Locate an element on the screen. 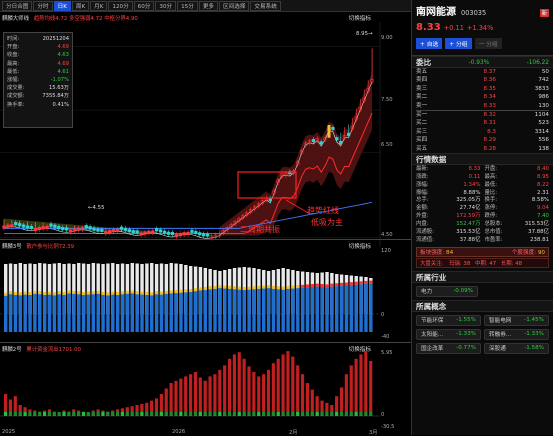  tab-7: 30分 is located at coordinates (166, 5).